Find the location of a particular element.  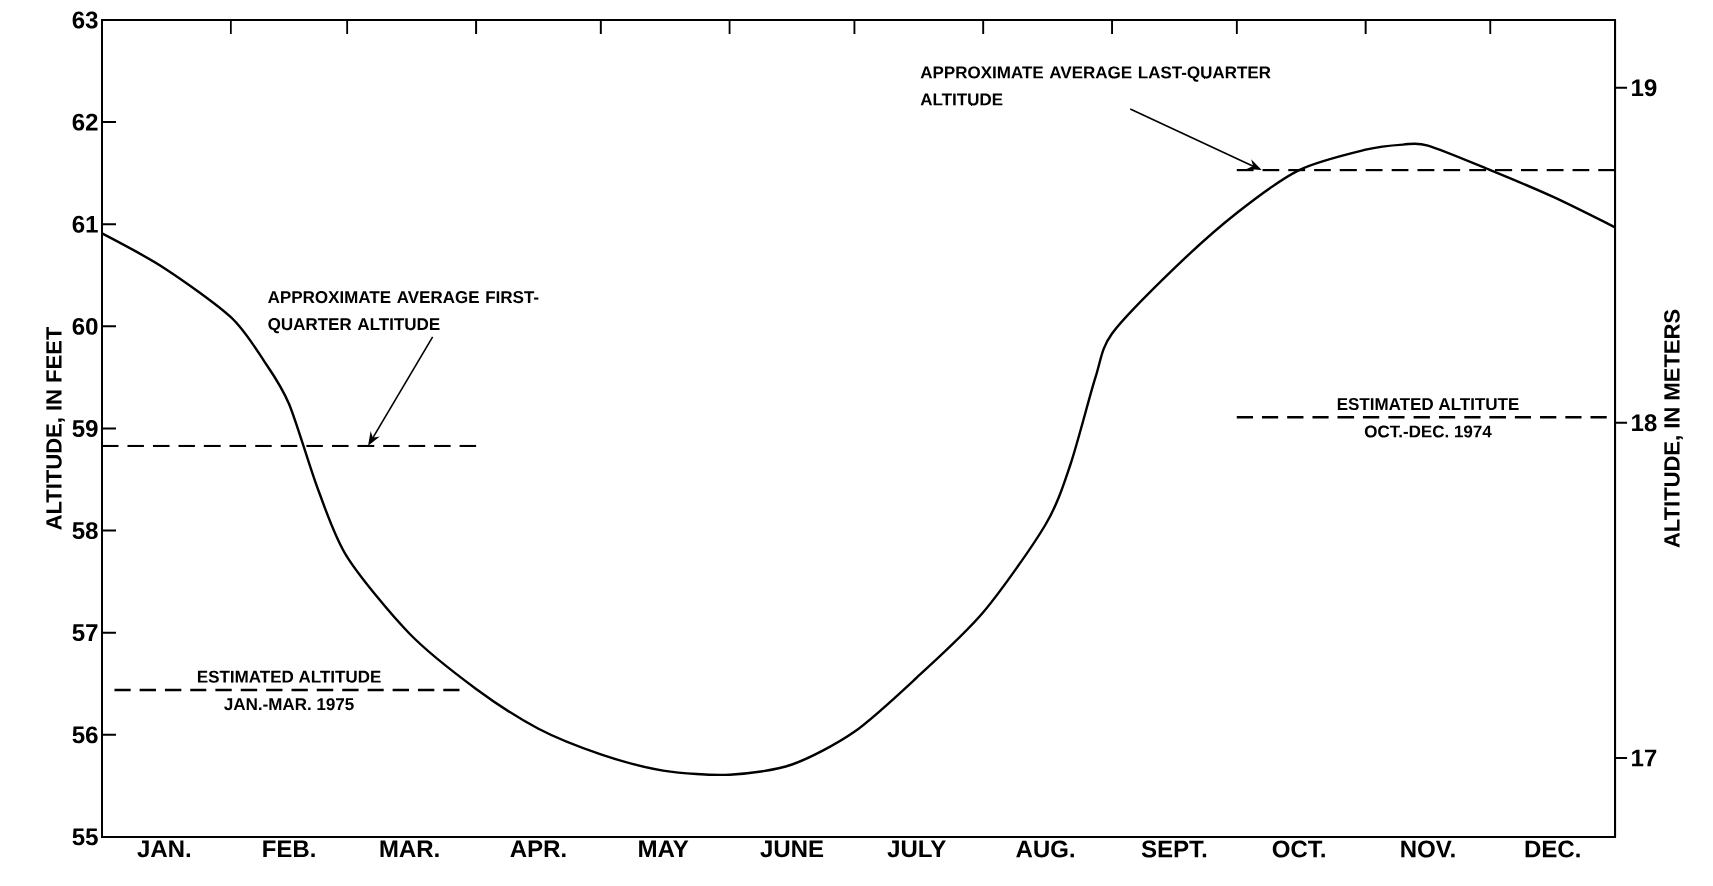

x-tick-label: JUNE is located at coordinates (792, 849).